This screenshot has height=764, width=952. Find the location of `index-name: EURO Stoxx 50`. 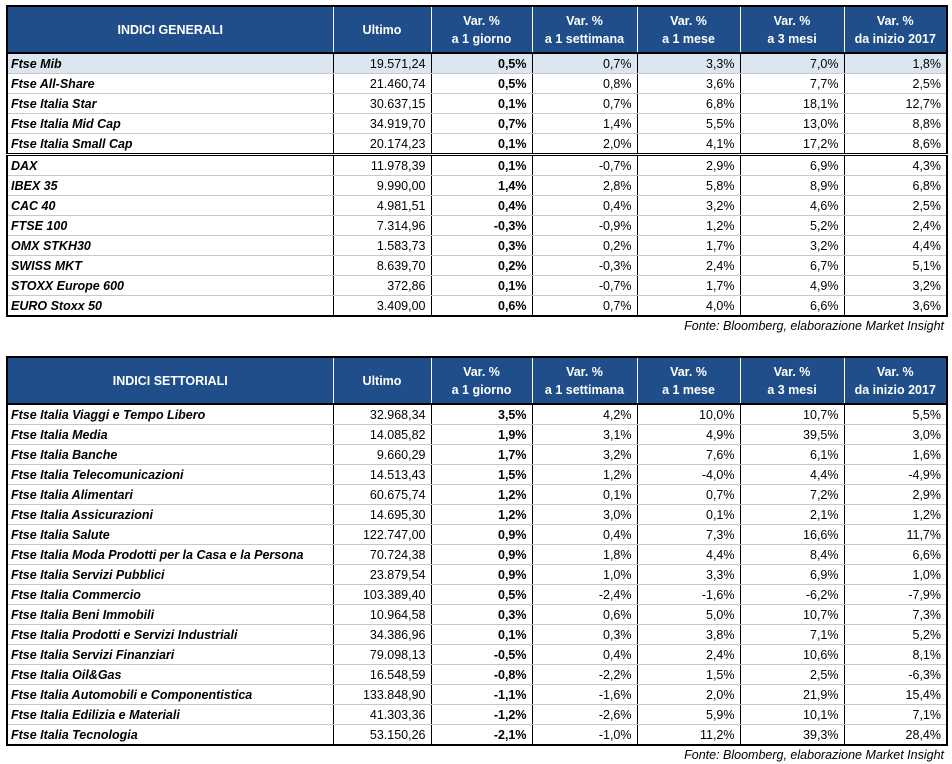

index-name: EURO Stoxx 50 is located at coordinates (169, 306).